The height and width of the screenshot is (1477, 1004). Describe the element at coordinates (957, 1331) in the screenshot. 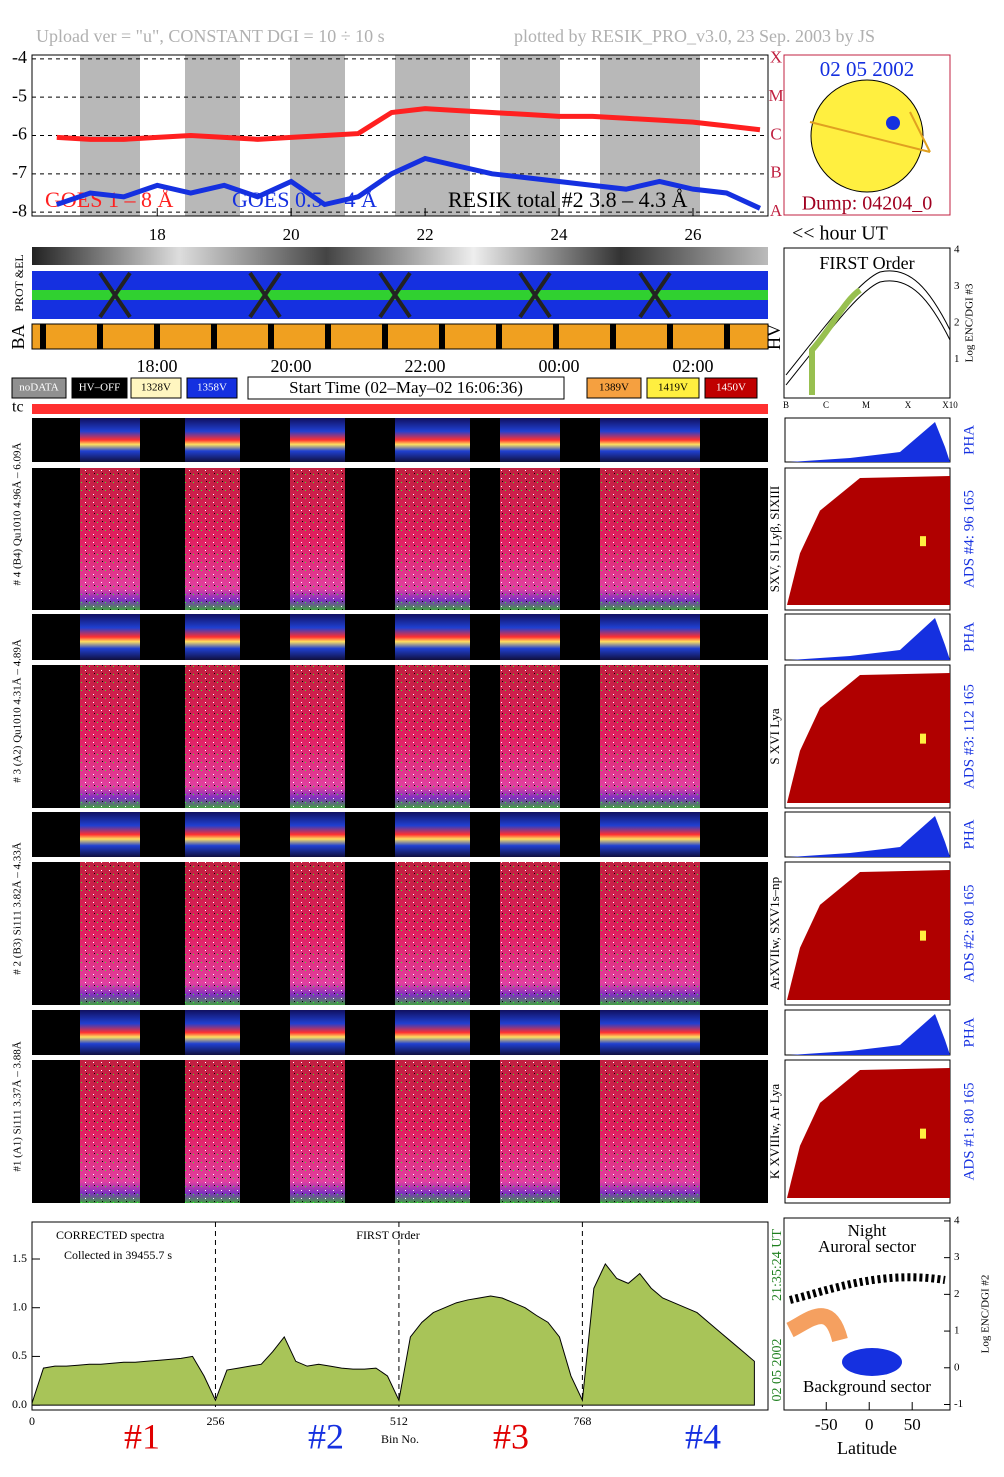

I see `y-tick-label: 1` at that location.